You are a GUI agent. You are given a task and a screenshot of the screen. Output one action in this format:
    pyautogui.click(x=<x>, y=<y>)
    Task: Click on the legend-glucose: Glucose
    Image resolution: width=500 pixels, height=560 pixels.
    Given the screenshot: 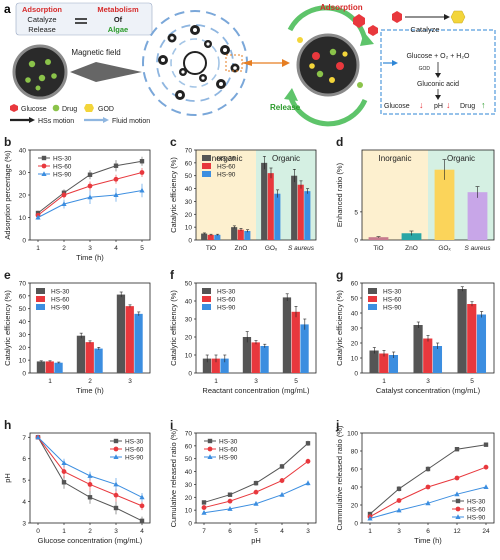 What is the action you would take?
    pyautogui.click(x=34, y=109)
    